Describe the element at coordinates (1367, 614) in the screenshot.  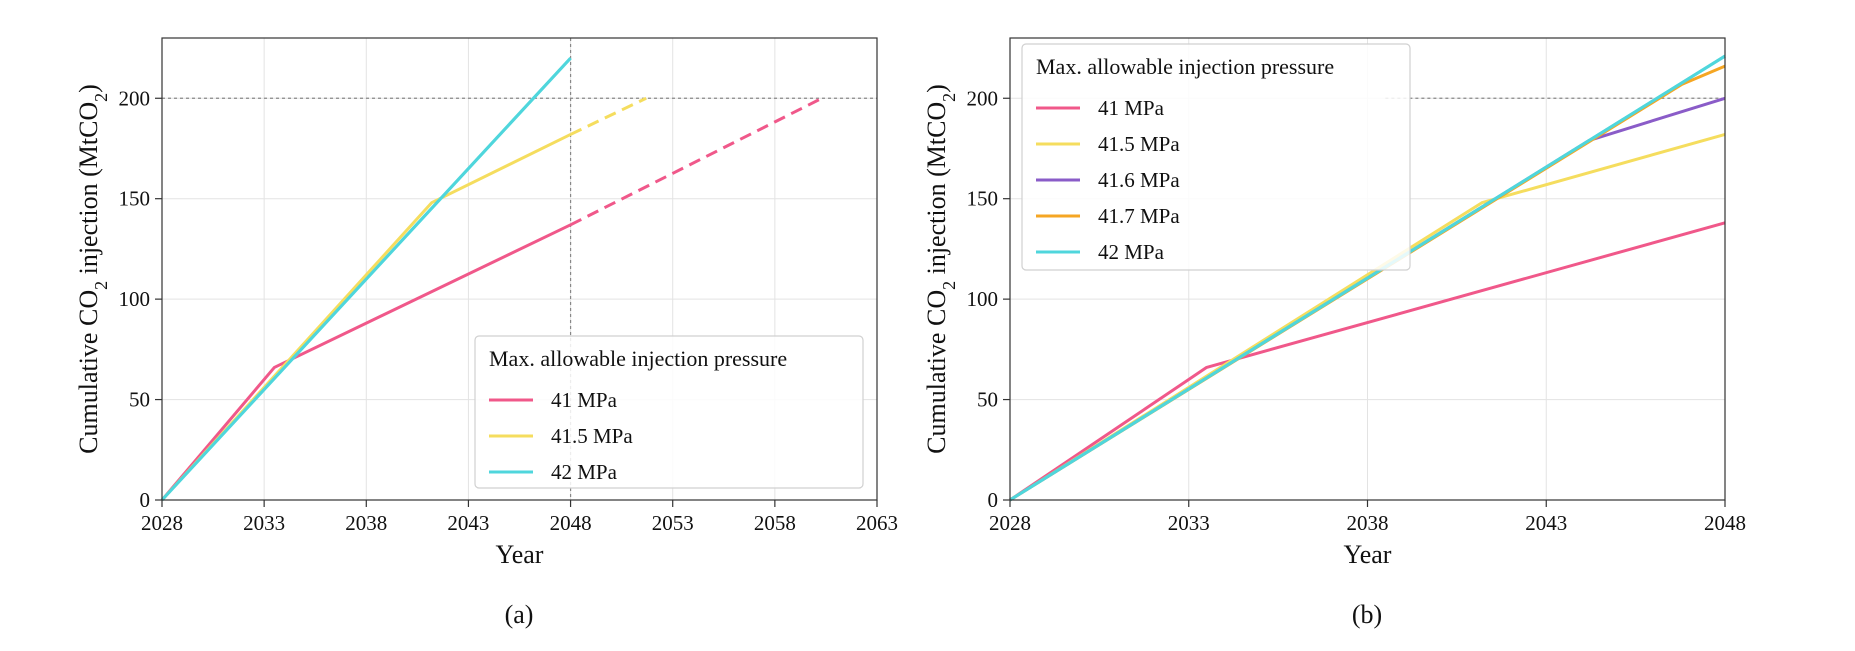
I see `panel-caption: (b)` at that location.